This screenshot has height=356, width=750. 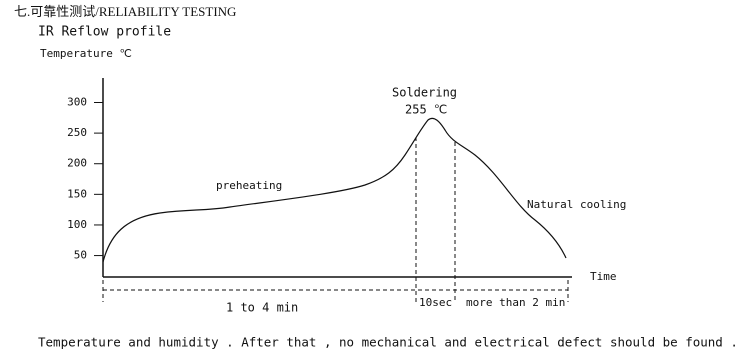 What do you see at coordinates (77, 193) in the screenshot?
I see `y-tick-label: 150` at bounding box center [77, 193].